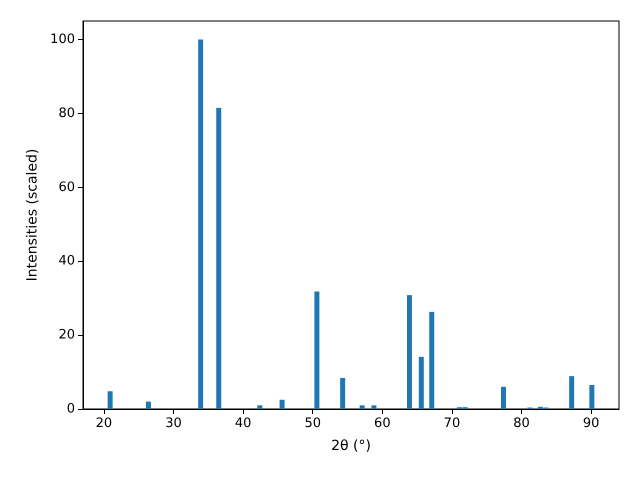 The image size is (640, 480). What do you see at coordinates (452, 423) in the screenshot?
I see `x-tick-label: 70` at bounding box center [452, 423].